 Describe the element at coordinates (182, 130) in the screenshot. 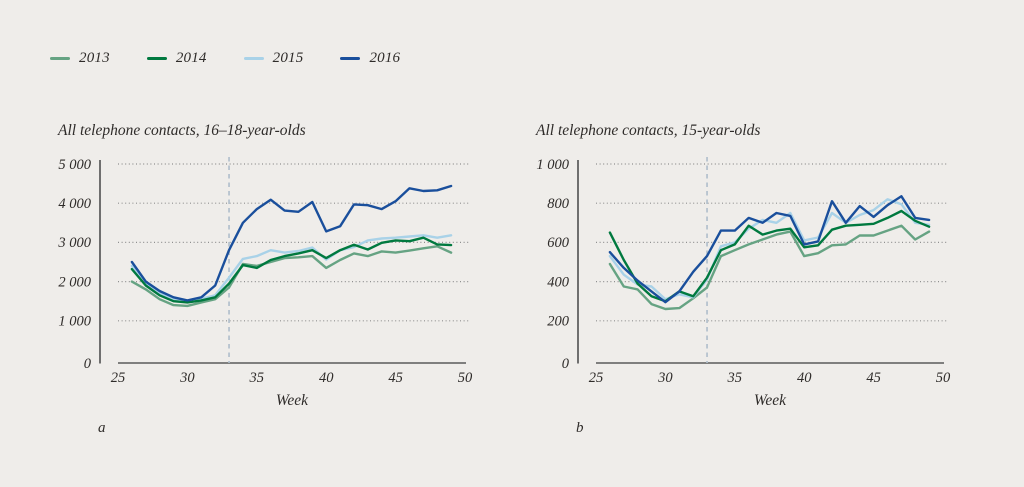

I see `chart-title: All telephone contacts, 16–18-year-olds` at that location.